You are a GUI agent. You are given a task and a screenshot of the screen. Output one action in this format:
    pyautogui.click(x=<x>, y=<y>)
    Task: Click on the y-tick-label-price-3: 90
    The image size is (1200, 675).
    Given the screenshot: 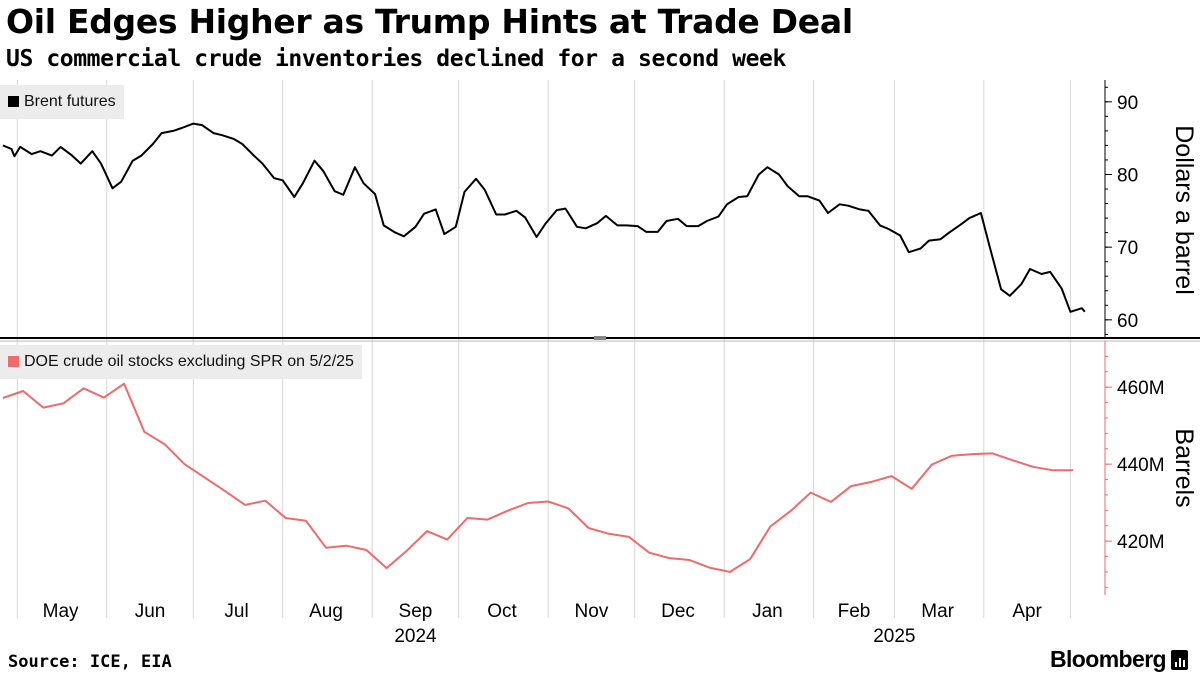 What is the action you would take?
    pyautogui.click(x=1127, y=103)
    